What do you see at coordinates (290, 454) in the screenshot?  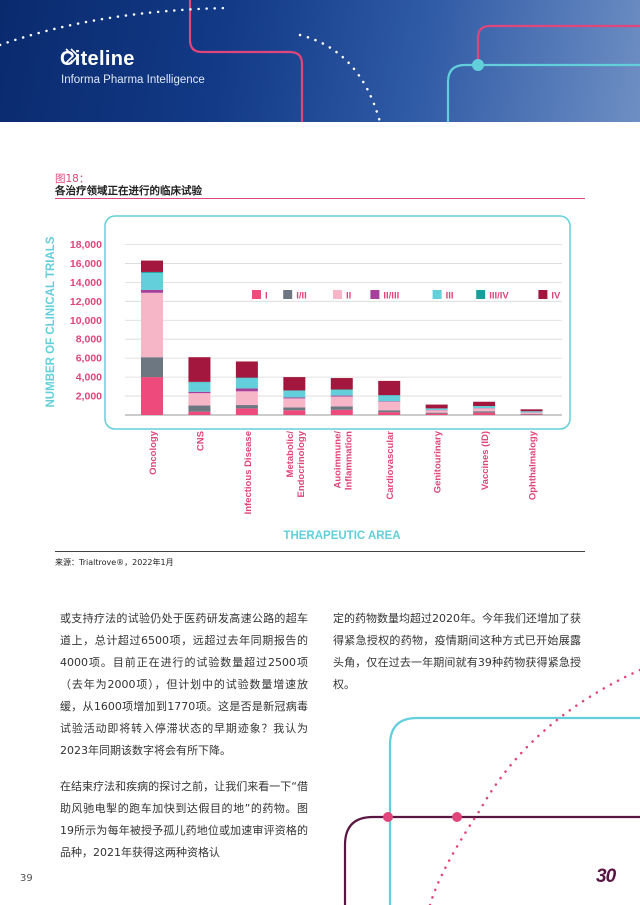 I see `x-tick-label: Metabolic/` at bounding box center [290, 454].